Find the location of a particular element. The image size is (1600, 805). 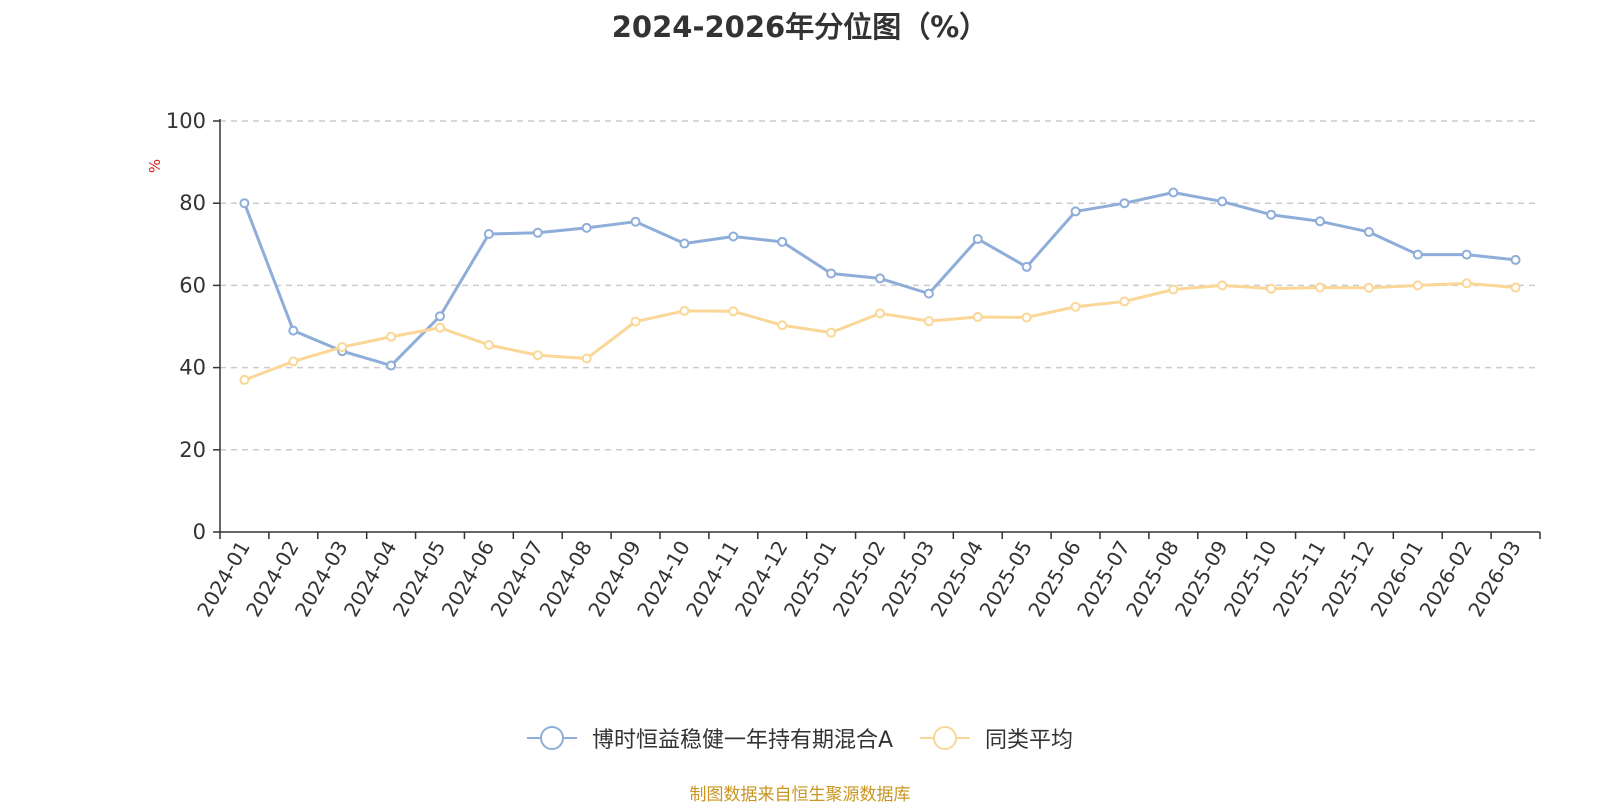

y-tick-label: 60 is located at coordinates (192, 285).